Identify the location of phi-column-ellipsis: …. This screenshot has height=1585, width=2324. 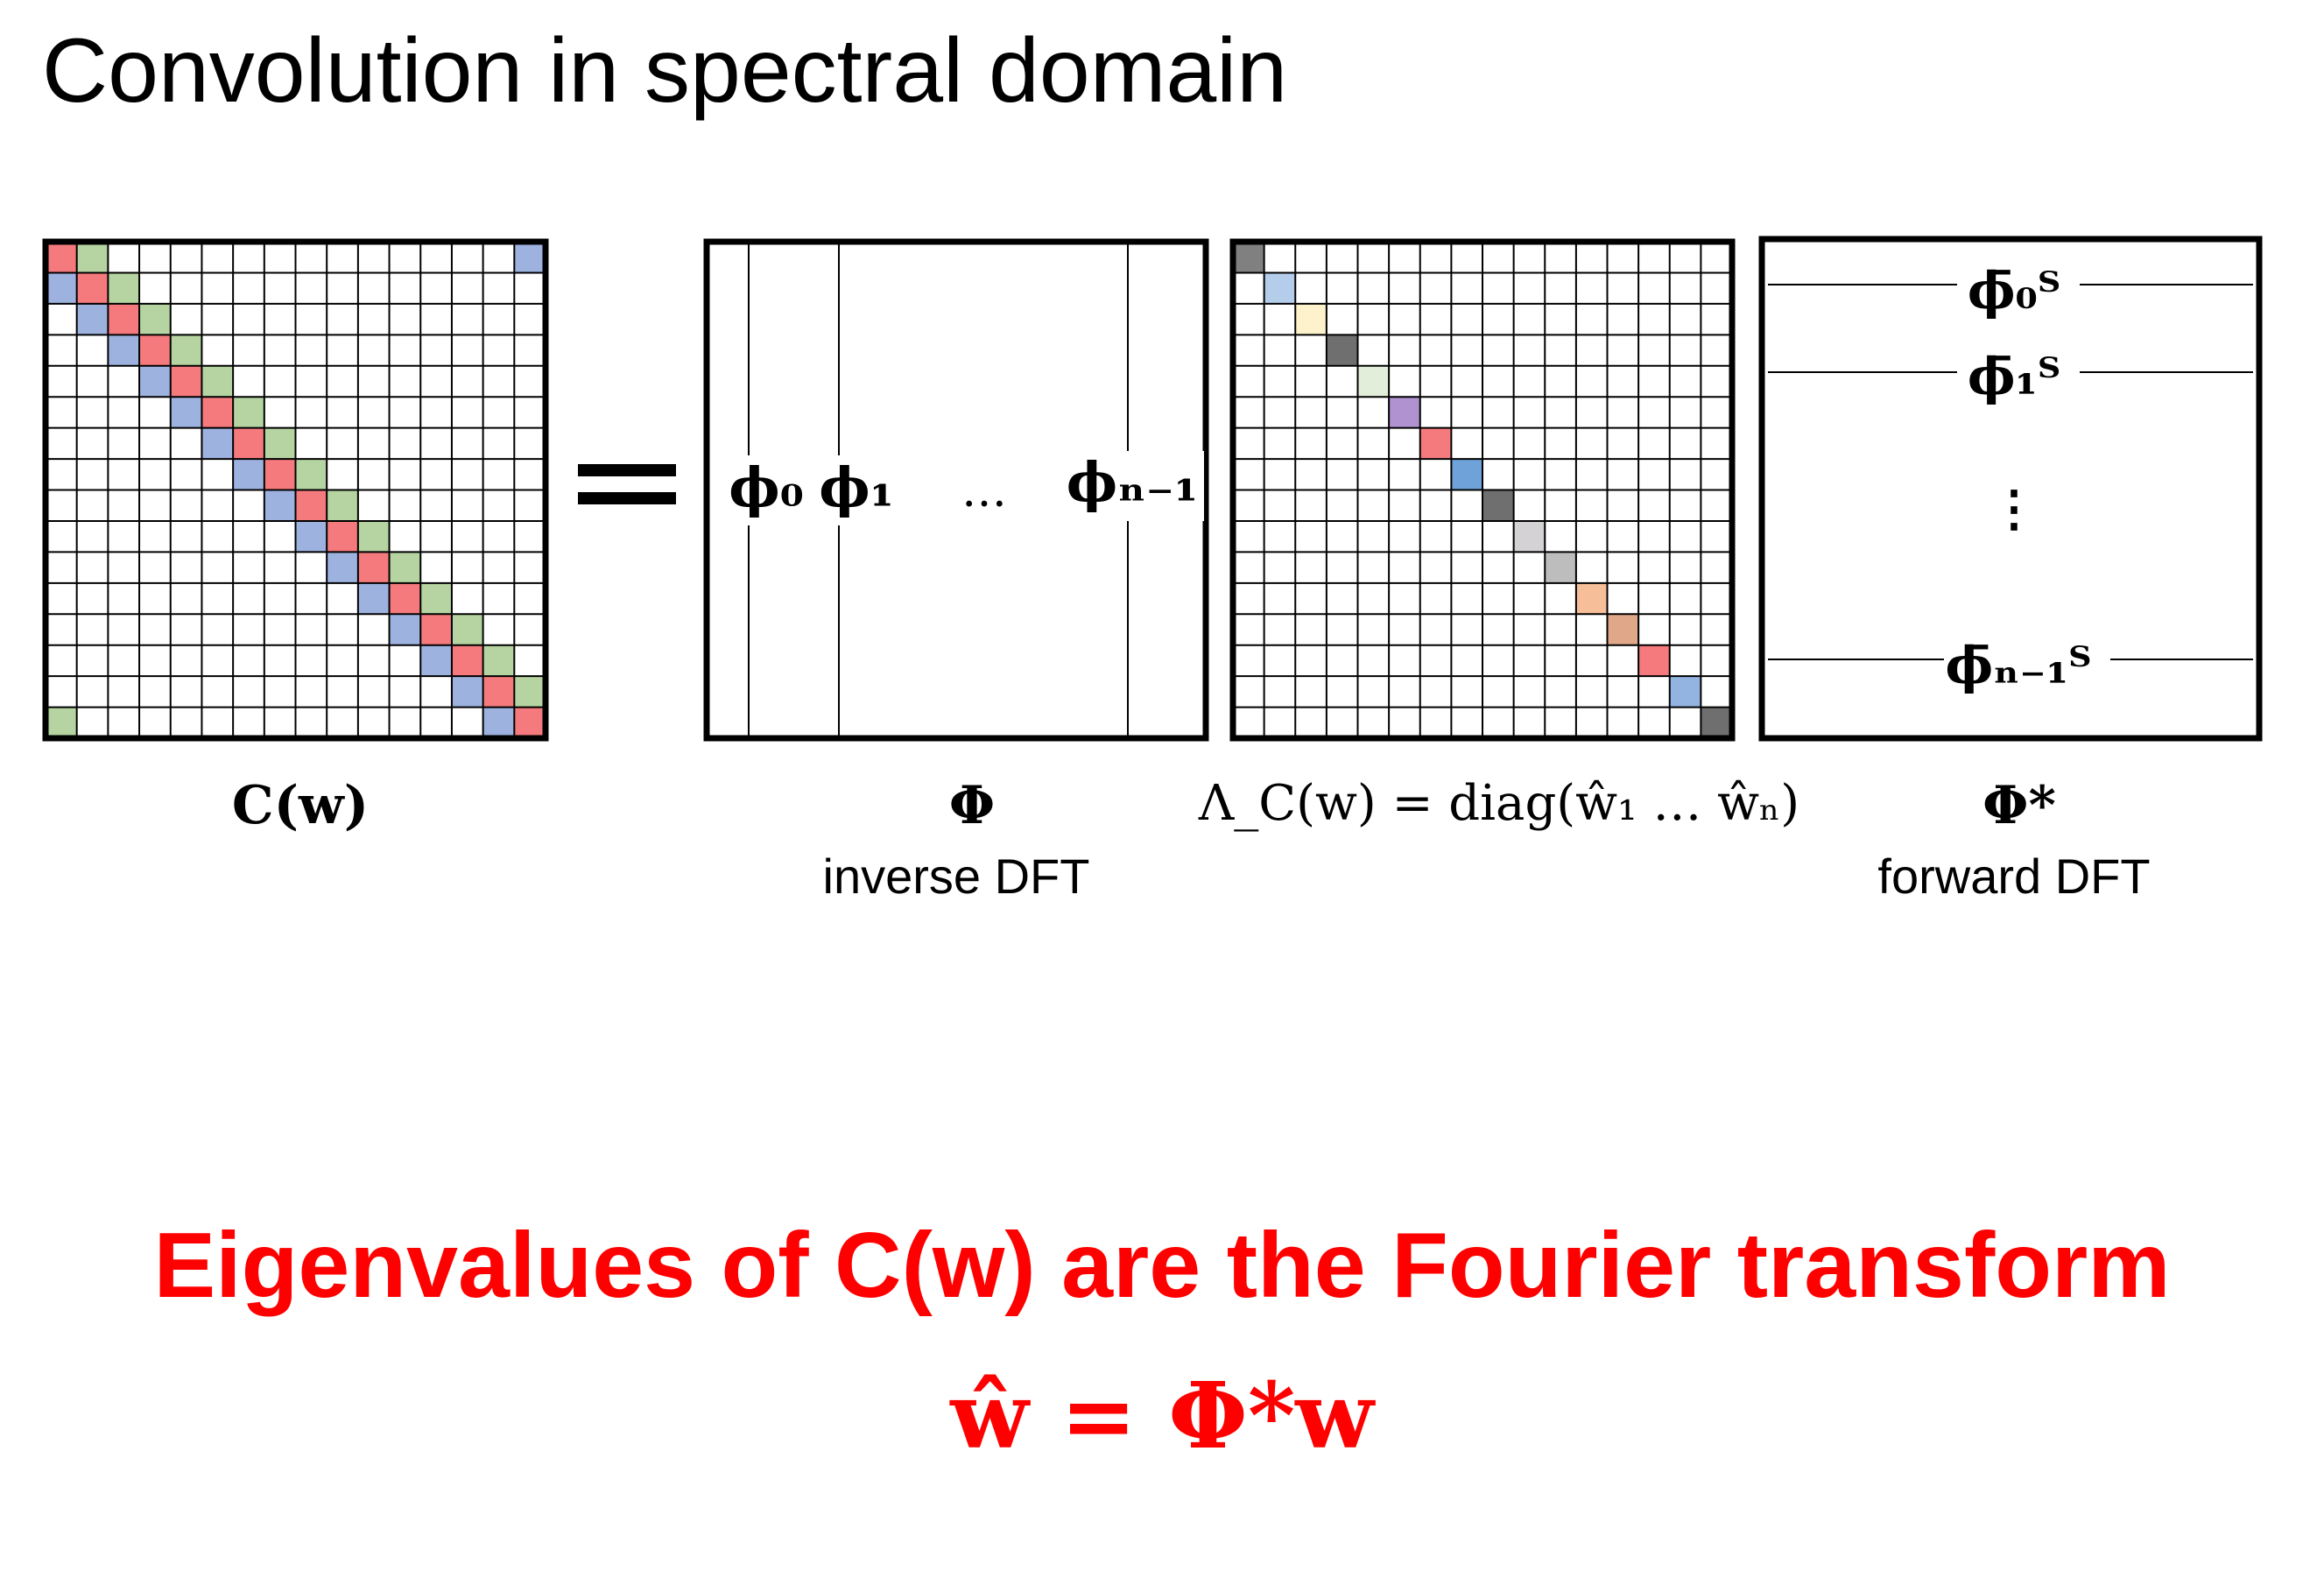
(984, 491).